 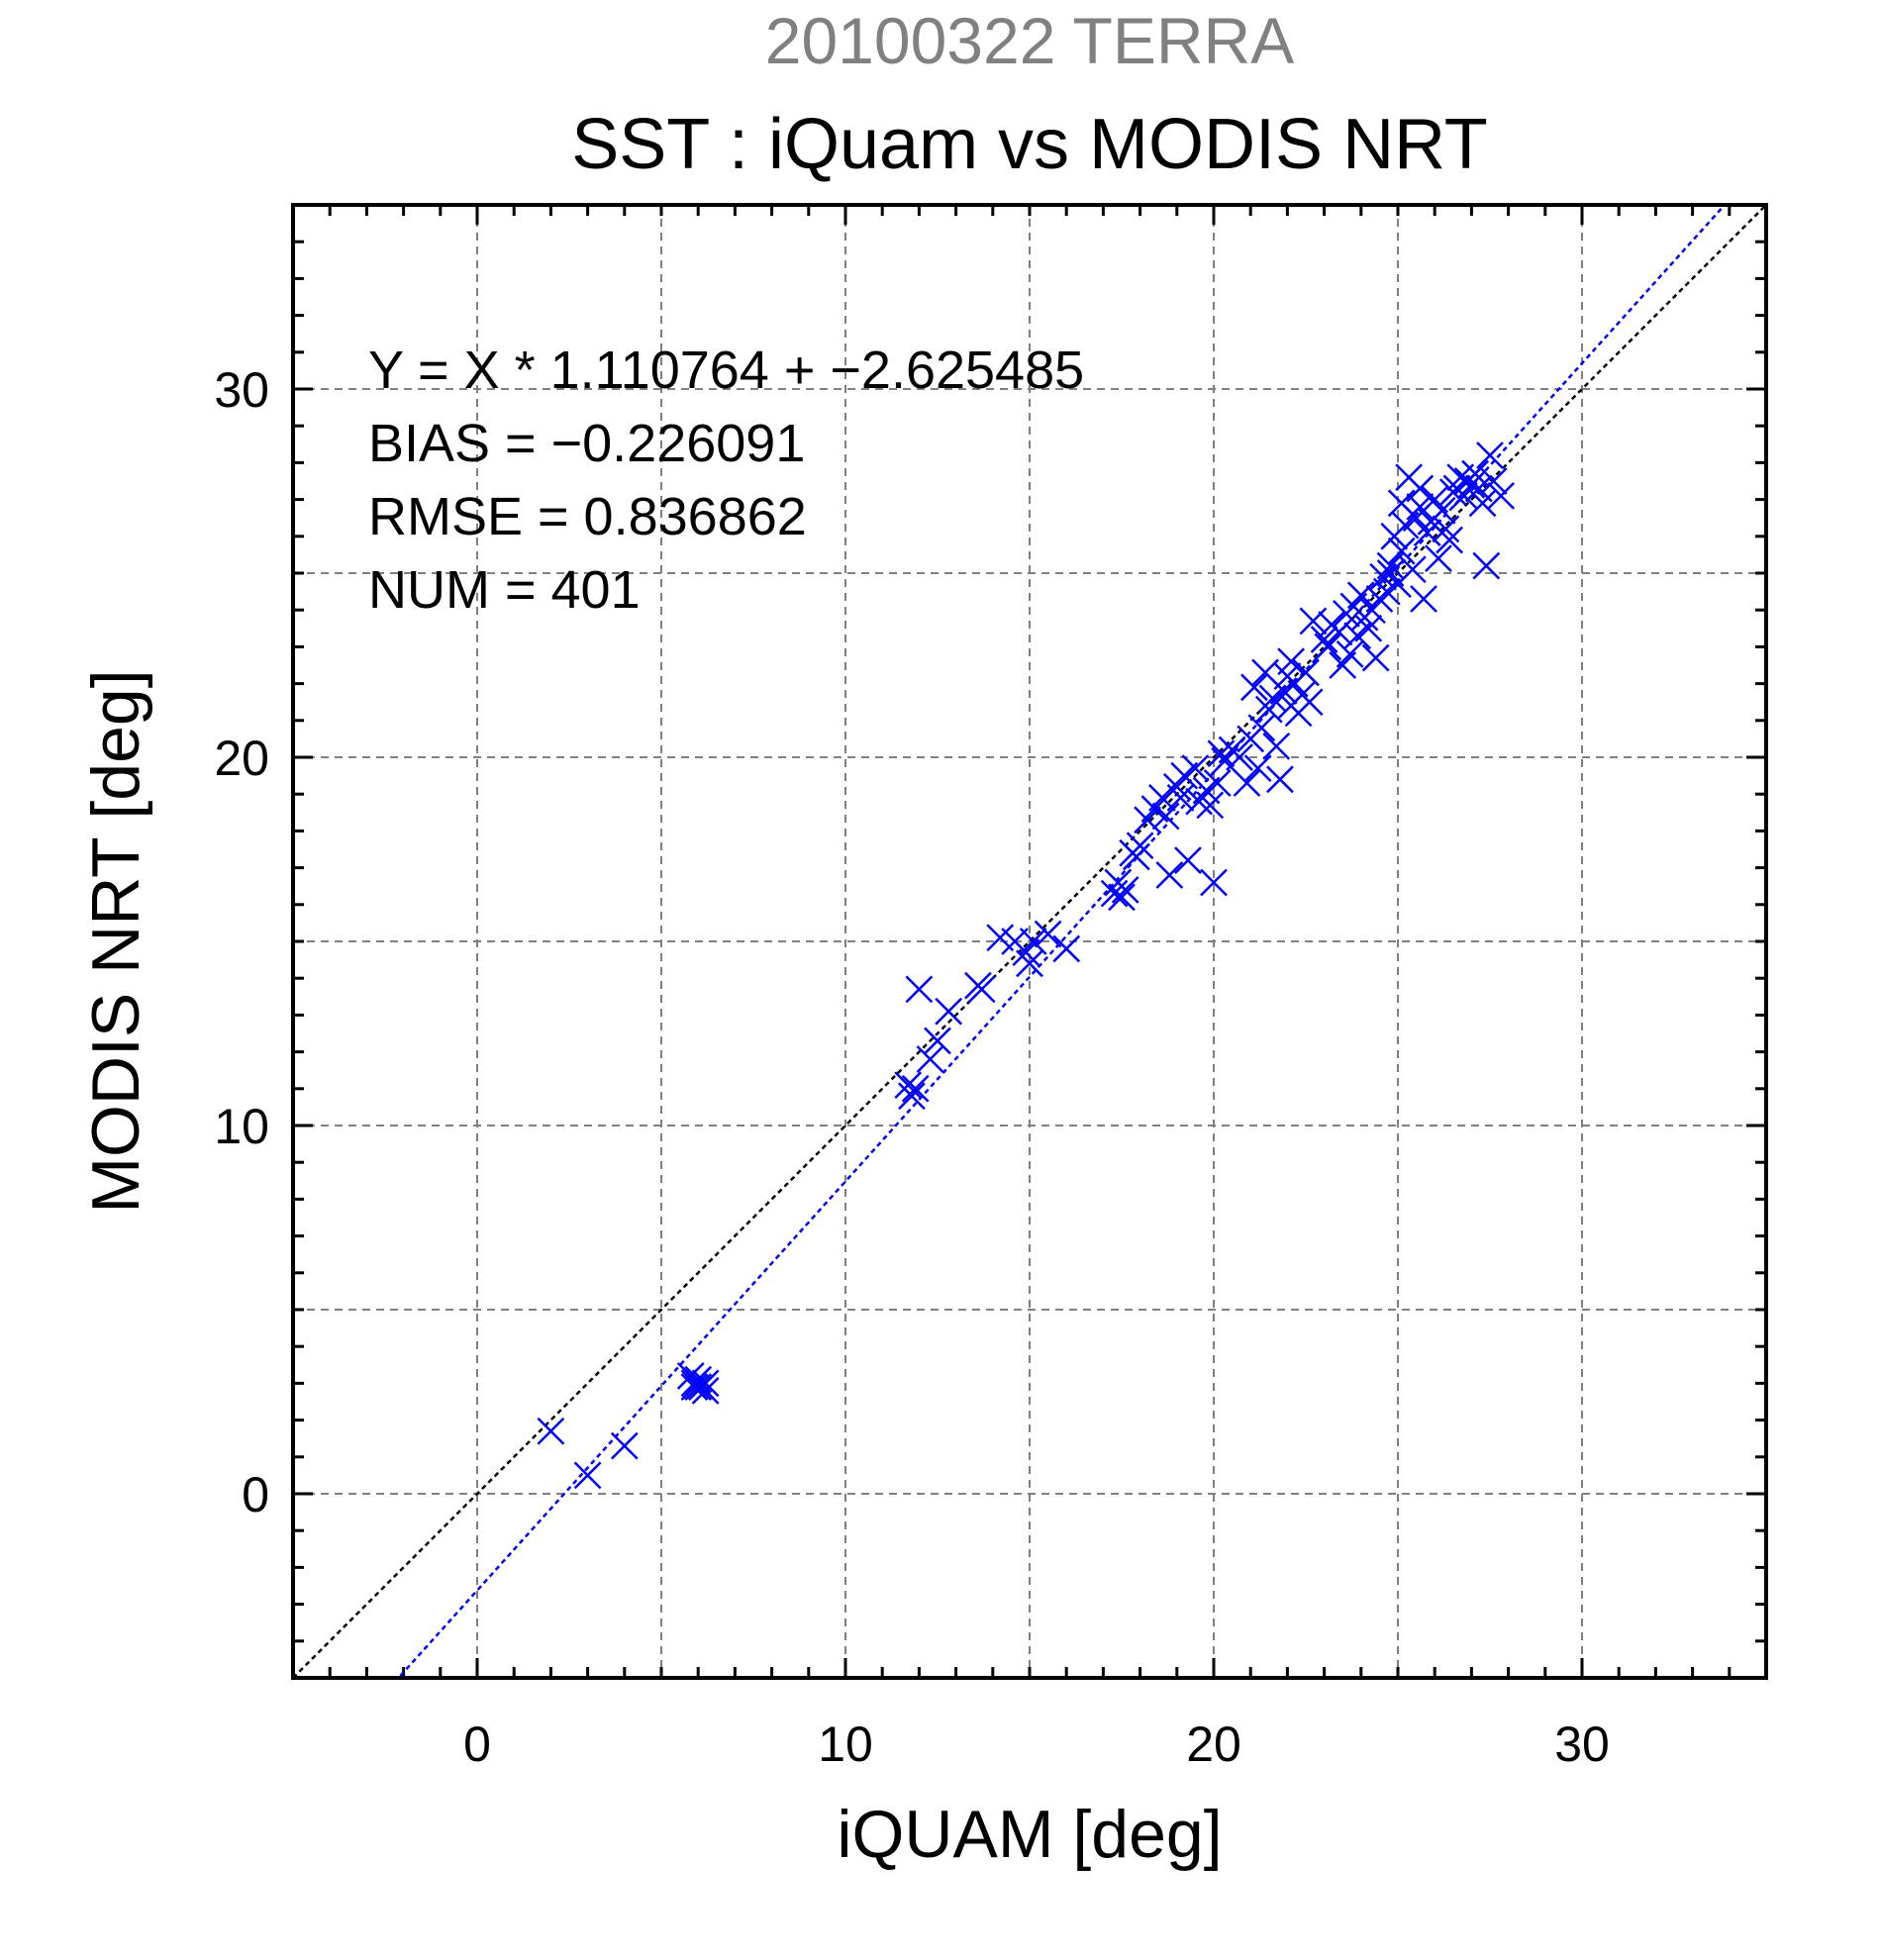 I want to click on x-axis-label: iQUAM [deg], so click(x=1030, y=1834).